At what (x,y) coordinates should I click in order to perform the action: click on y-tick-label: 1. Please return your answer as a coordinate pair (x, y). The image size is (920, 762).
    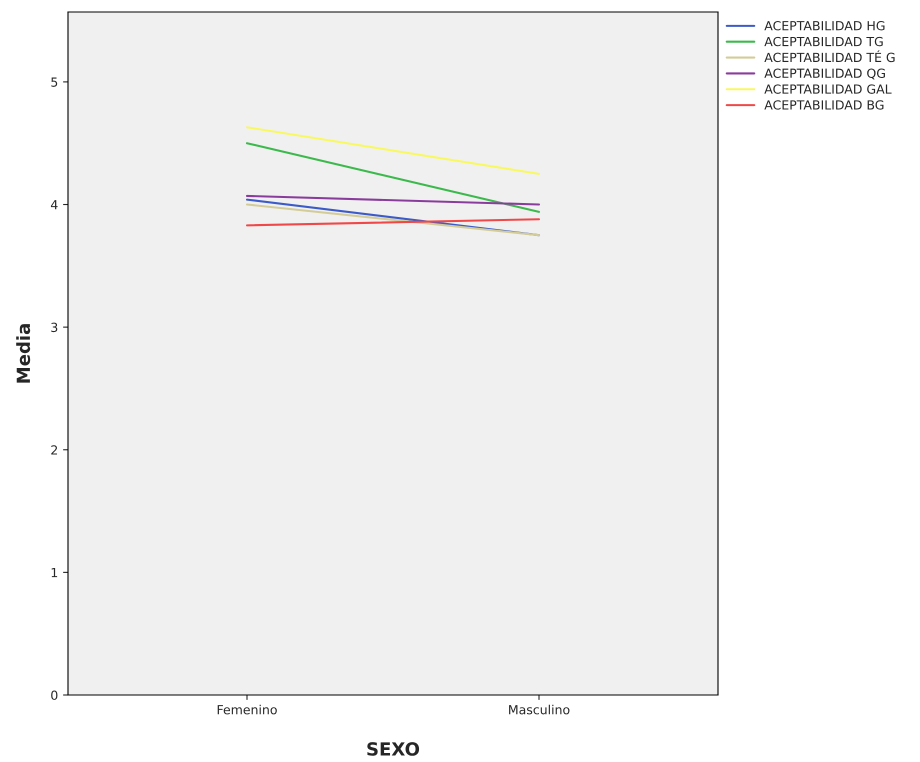
    Looking at the image, I should click on (55, 573).